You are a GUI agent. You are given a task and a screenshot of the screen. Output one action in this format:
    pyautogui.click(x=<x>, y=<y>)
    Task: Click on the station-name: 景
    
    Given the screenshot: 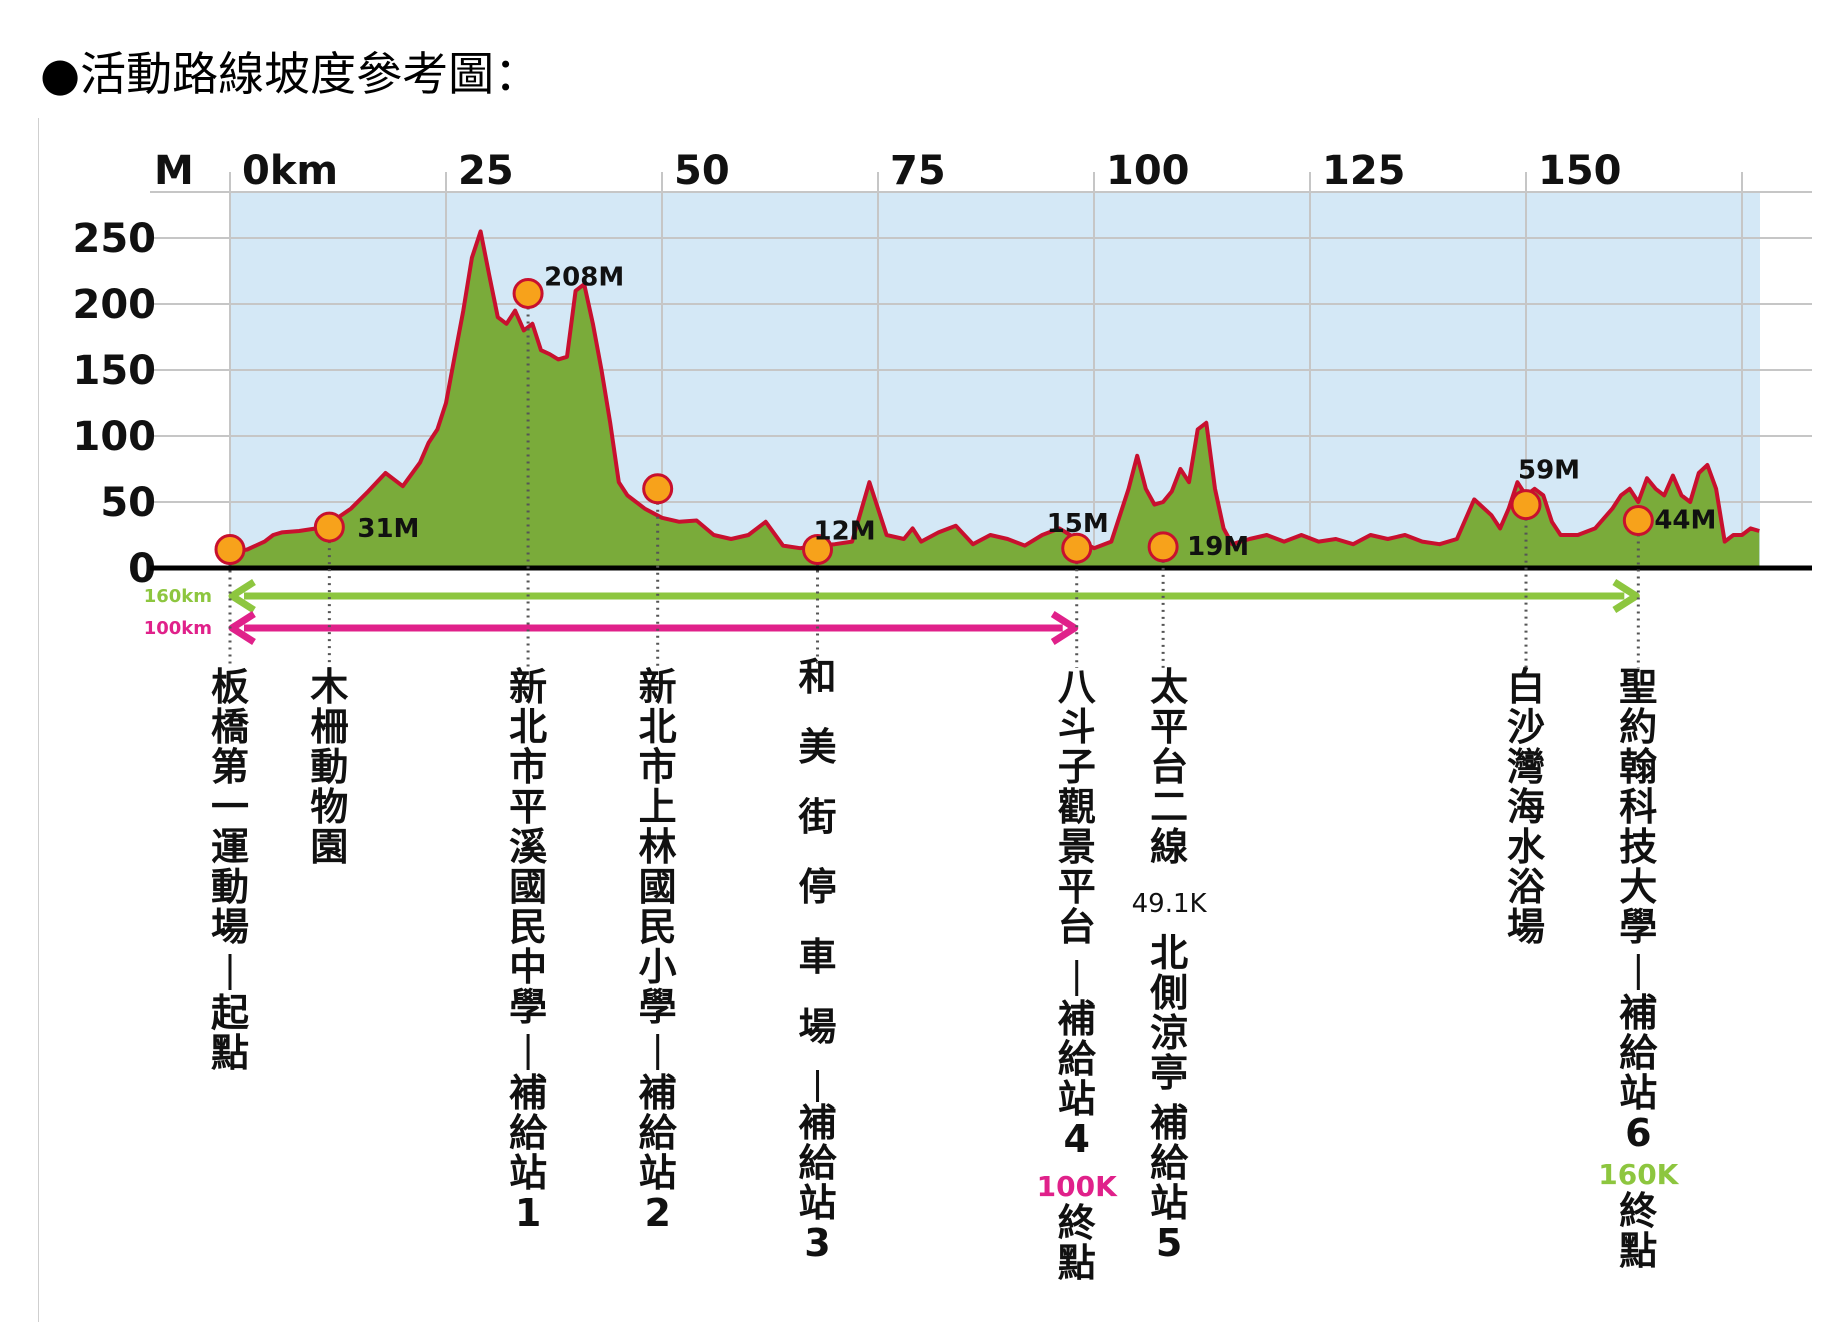 What is the action you would take?
    pyautogui.click(x=1077, y=847)
    